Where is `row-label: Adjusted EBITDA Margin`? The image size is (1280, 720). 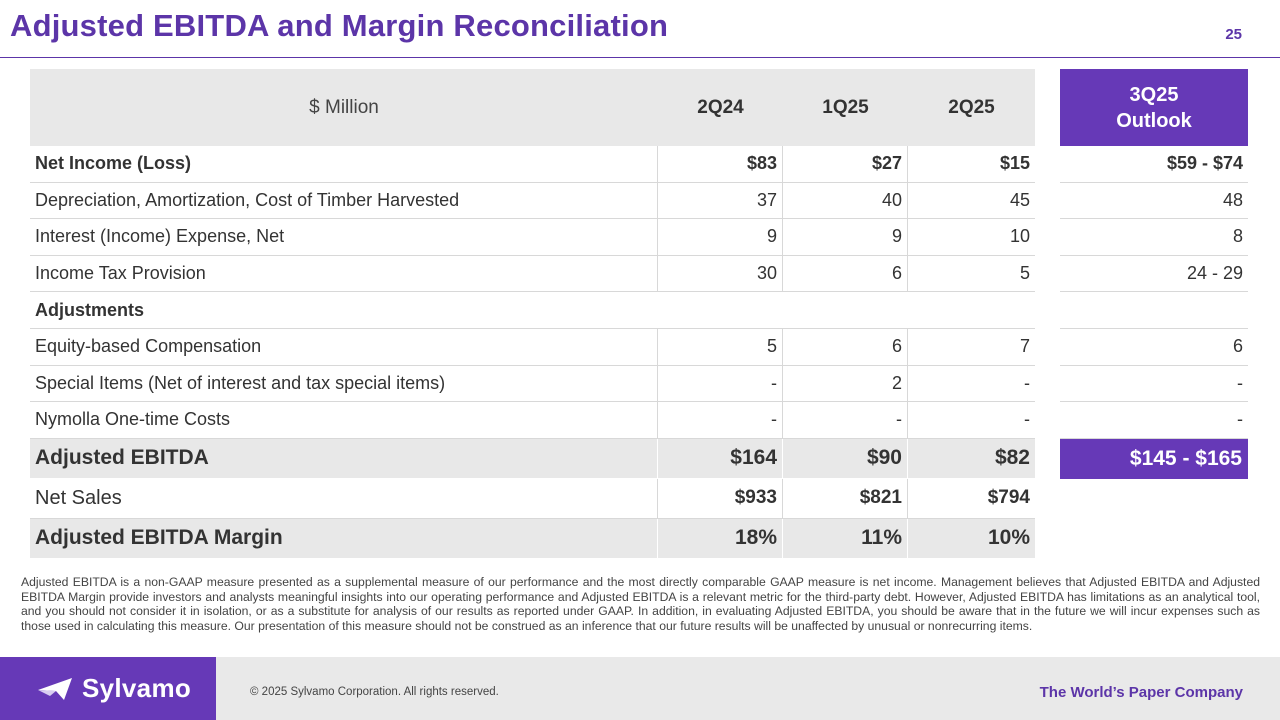
row-label: Adjusted EBITDA Margin is located at coordinates (344, 538).